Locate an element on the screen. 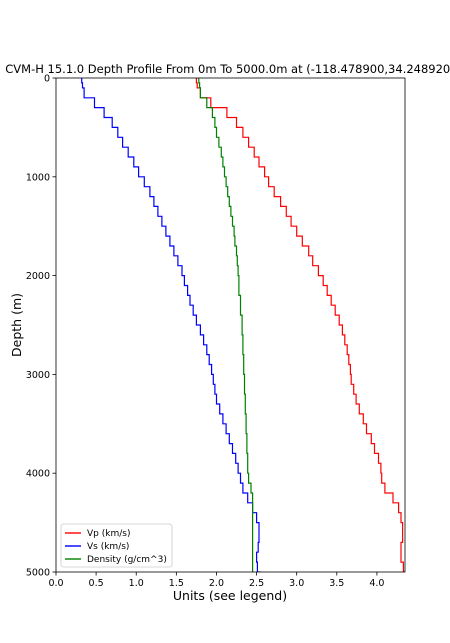 Image resolution: width=450 pixels, height=643 pixels. y-tick-label: 2000 is located at coordinates (38, 276).